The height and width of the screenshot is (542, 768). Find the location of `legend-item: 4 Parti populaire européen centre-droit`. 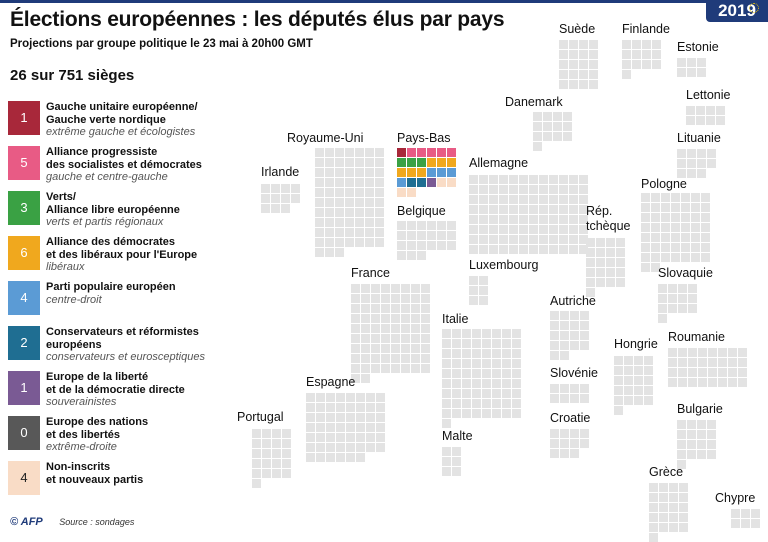

legend-item: 4 Parti populaire européen centre-droit is located at coordinates (108, 300).